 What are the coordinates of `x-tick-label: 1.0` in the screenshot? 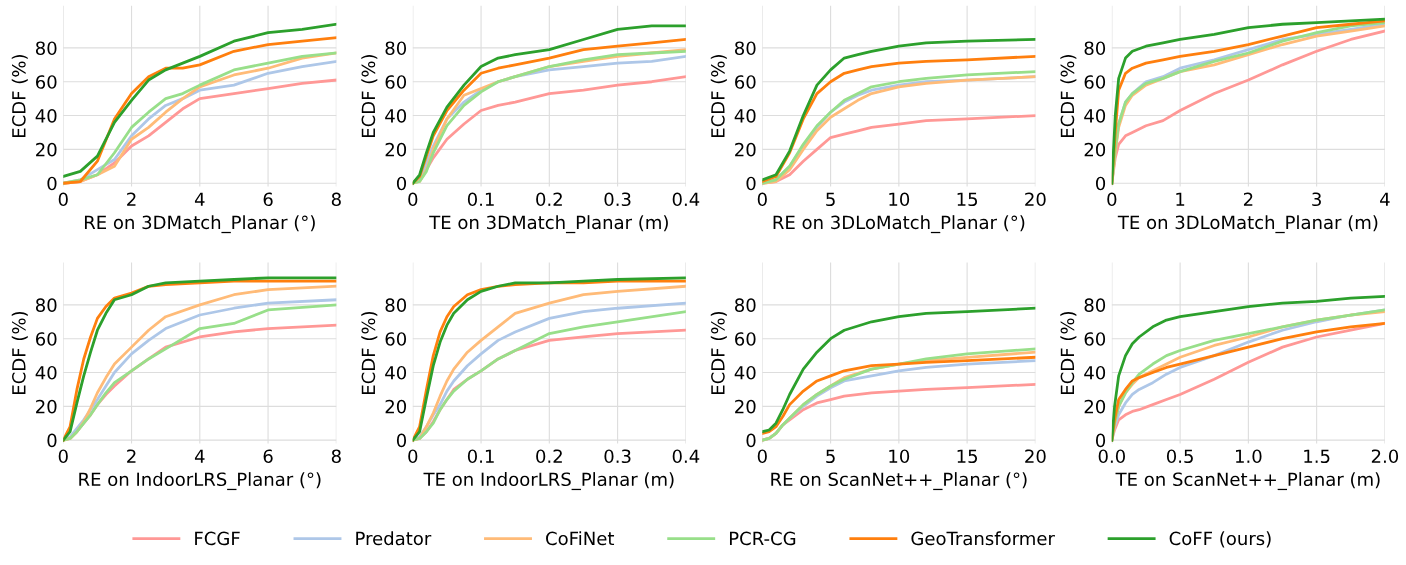 It's located at (1249, 456).